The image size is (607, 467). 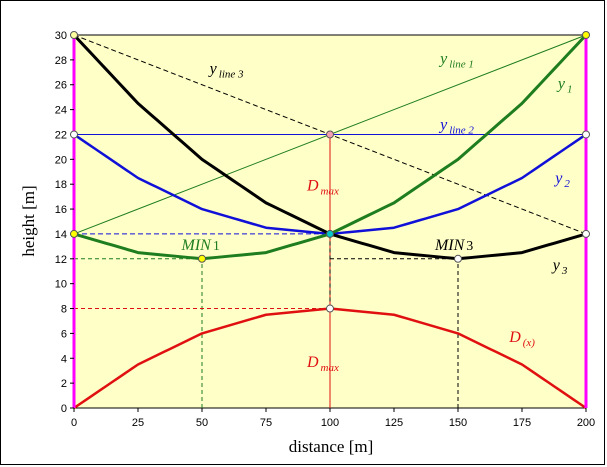 I want to click on y-tick-label: 16, so click(x=61, y=210).